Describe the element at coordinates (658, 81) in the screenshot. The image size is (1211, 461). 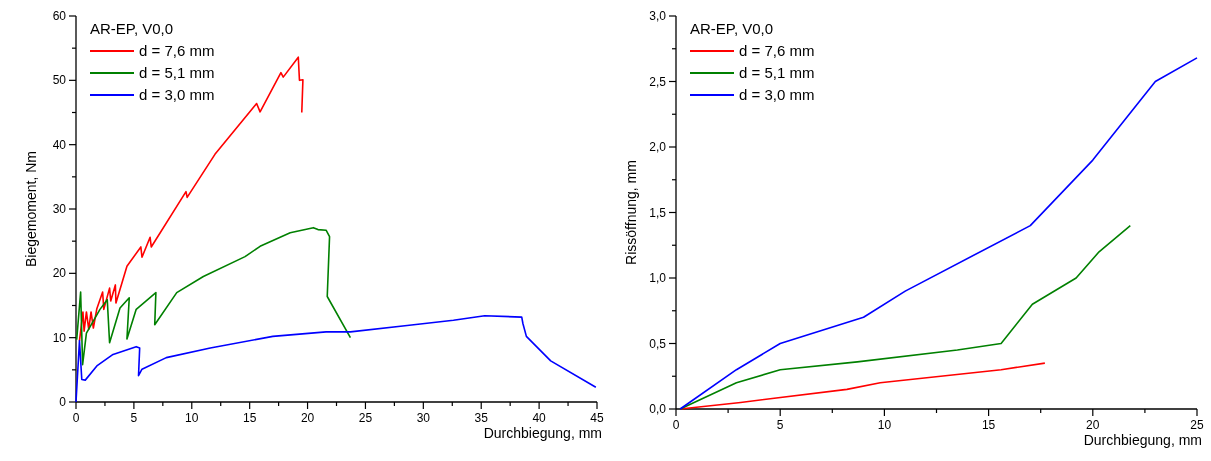
I see `y-tick-label: 2,5` at that location.